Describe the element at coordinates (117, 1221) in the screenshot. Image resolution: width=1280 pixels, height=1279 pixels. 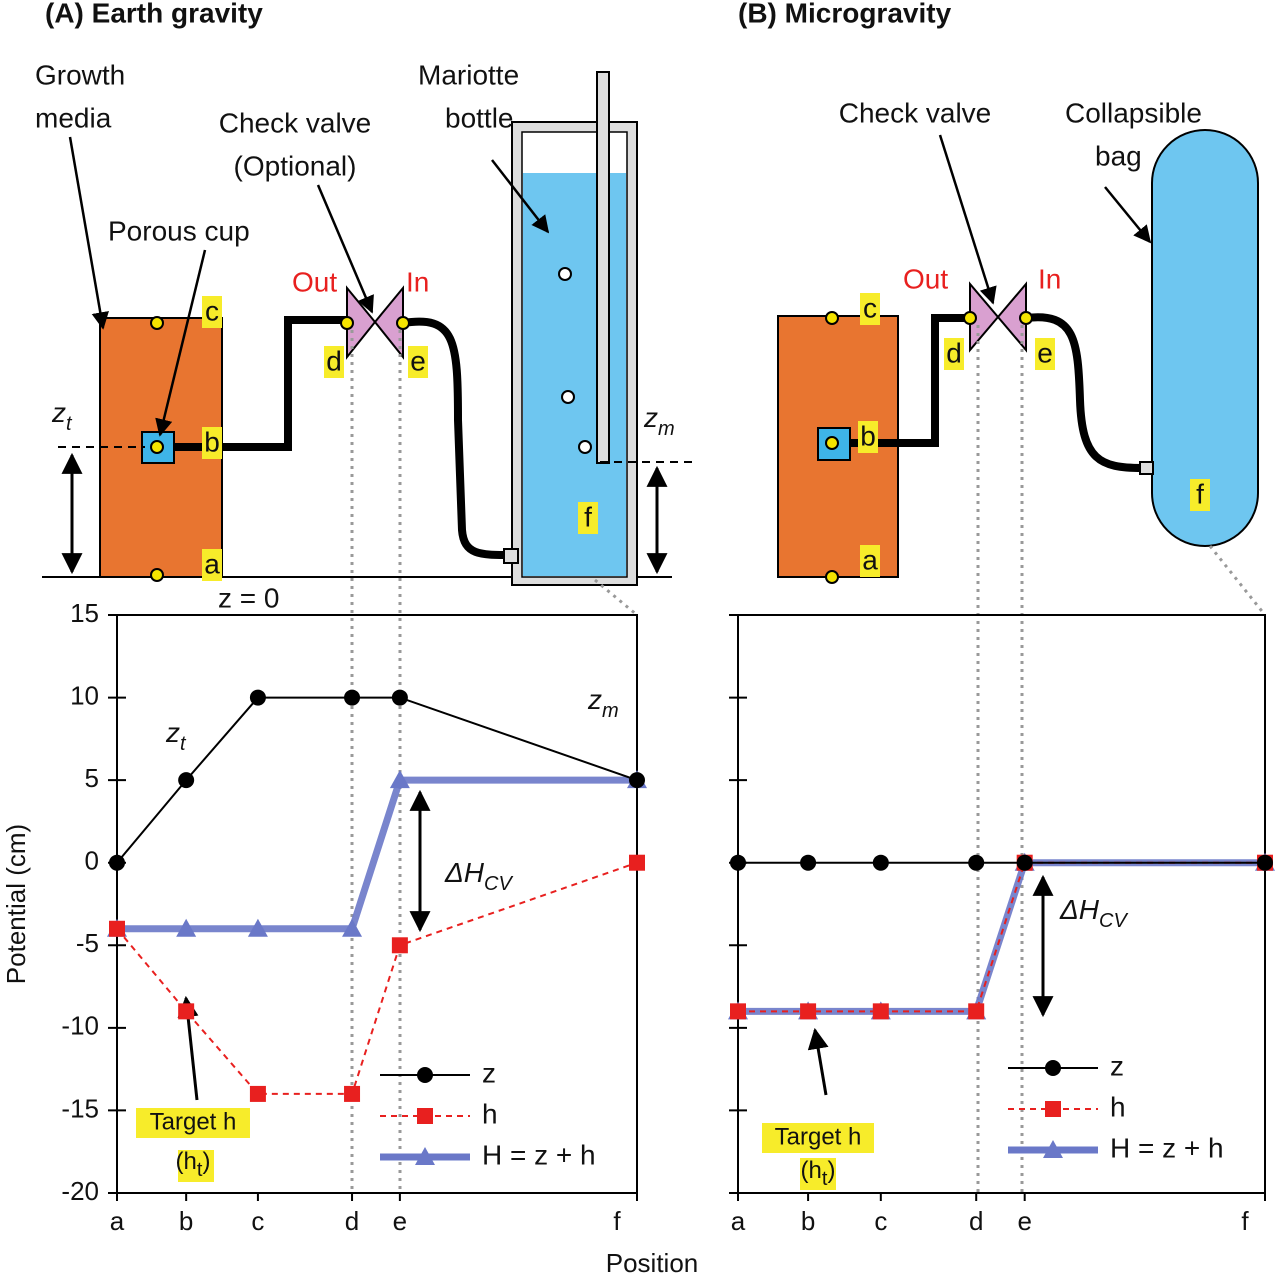
I see `x-tick-label: a` at that location.